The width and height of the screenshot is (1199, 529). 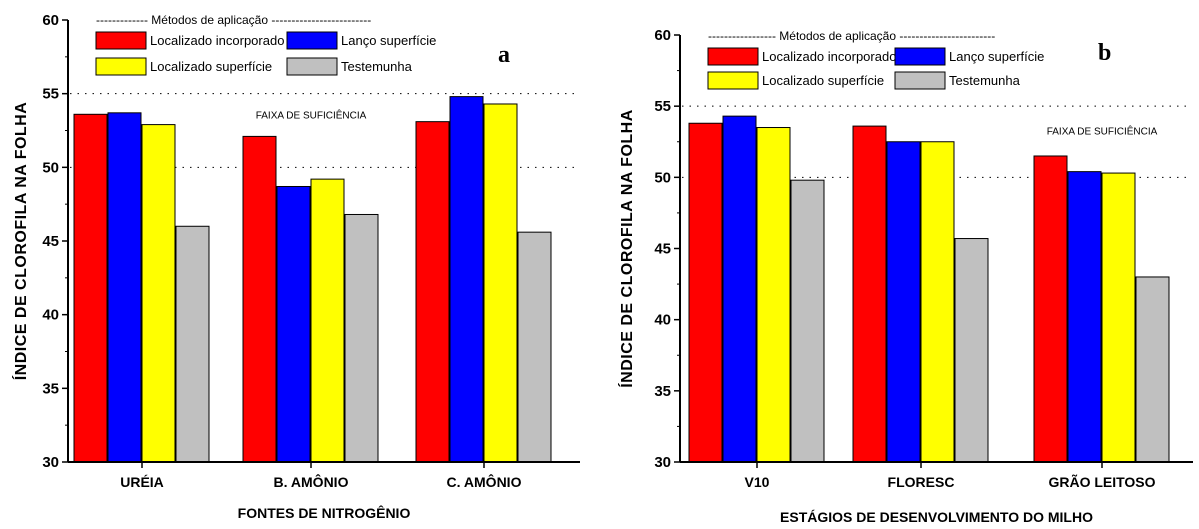 What do you see at coordinates (996, 56) in the screenshot?
I see `legend-label-b-1: Lanço superfície` at bounding box center [996, 56].